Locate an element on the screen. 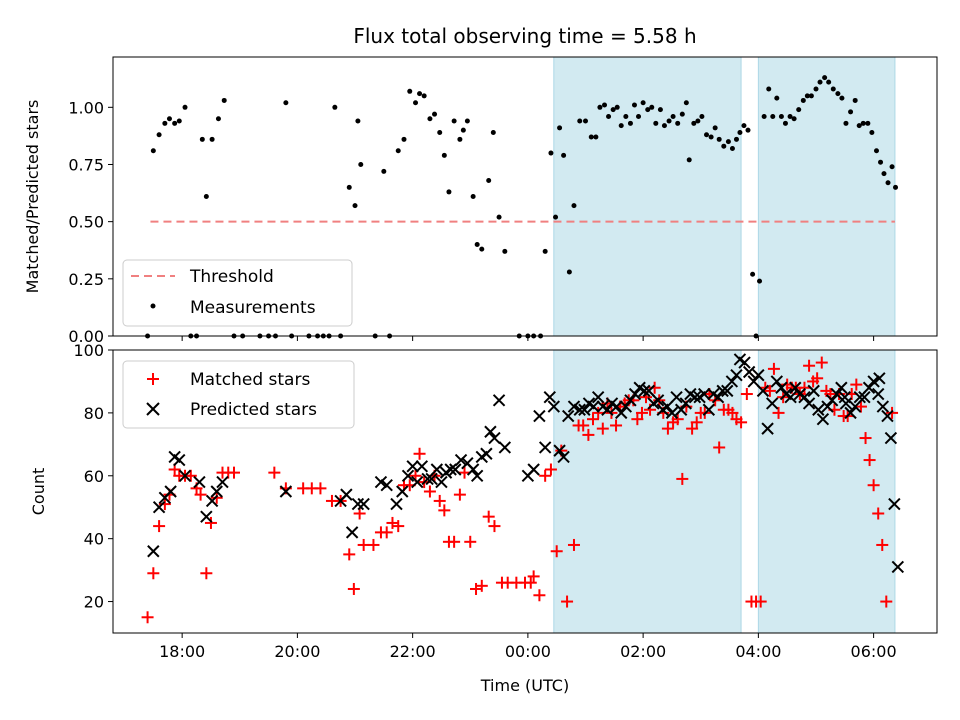  x-axis-label: Time (UTC) is located at coordinates (524, 685).